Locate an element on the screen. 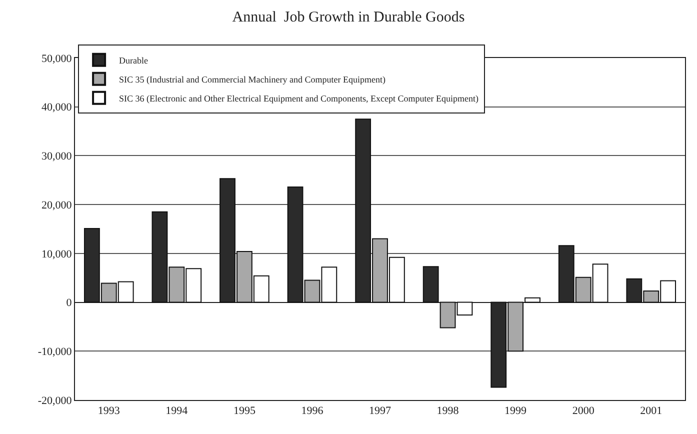  y-tick-label: 50,000 is located at coordinates (57, 58).